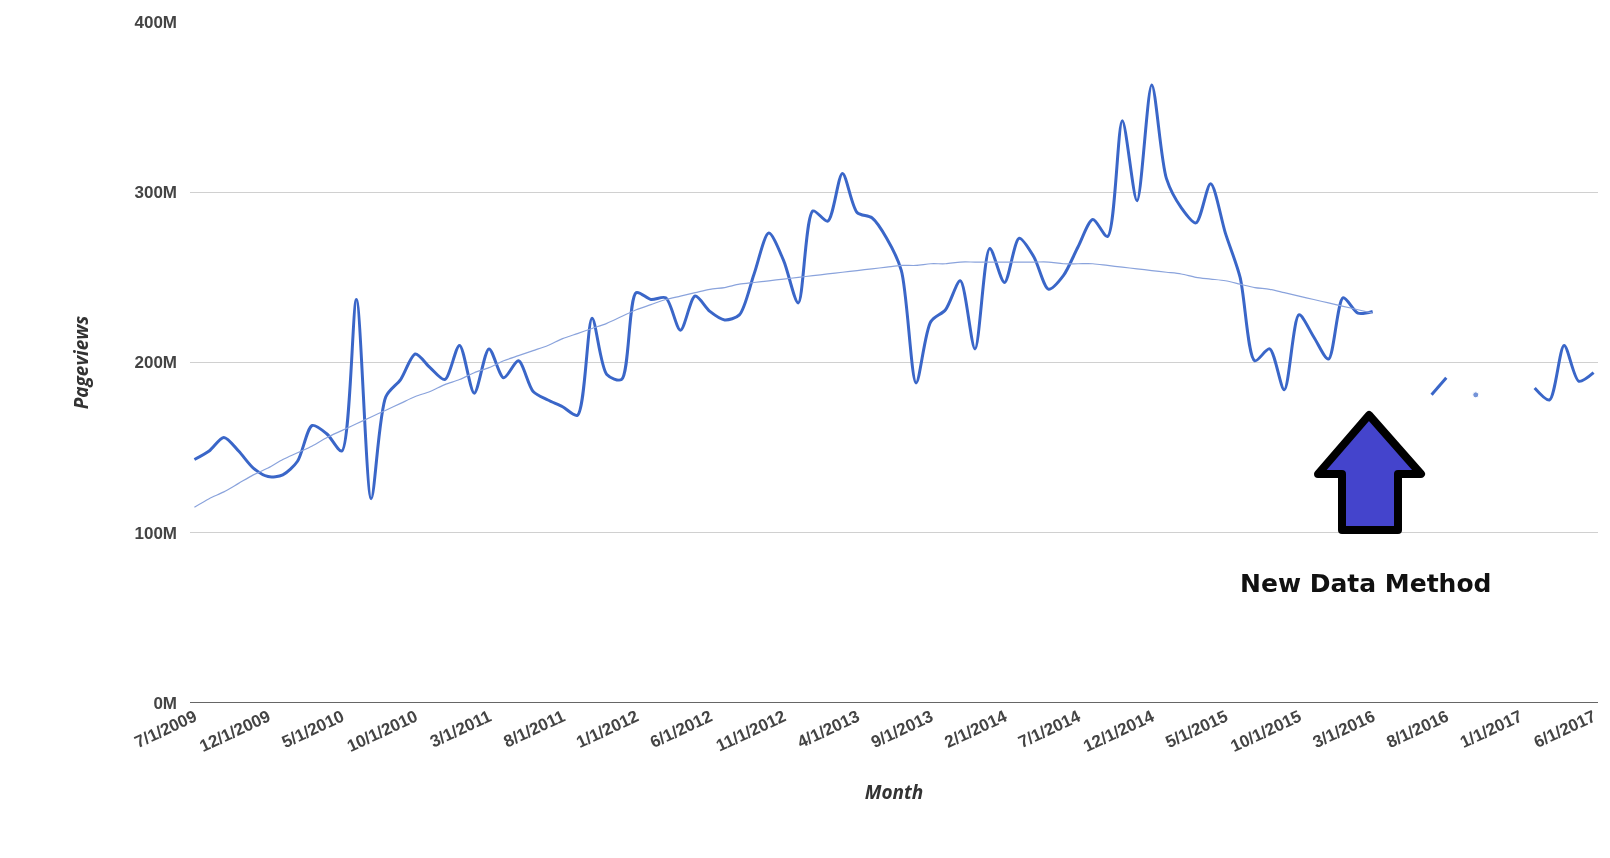 This screenshot has height=858, width=1610. Describe the element at coordinates (155, 533) in the screenshot. I see `y-tick-label: 100M` at that location.